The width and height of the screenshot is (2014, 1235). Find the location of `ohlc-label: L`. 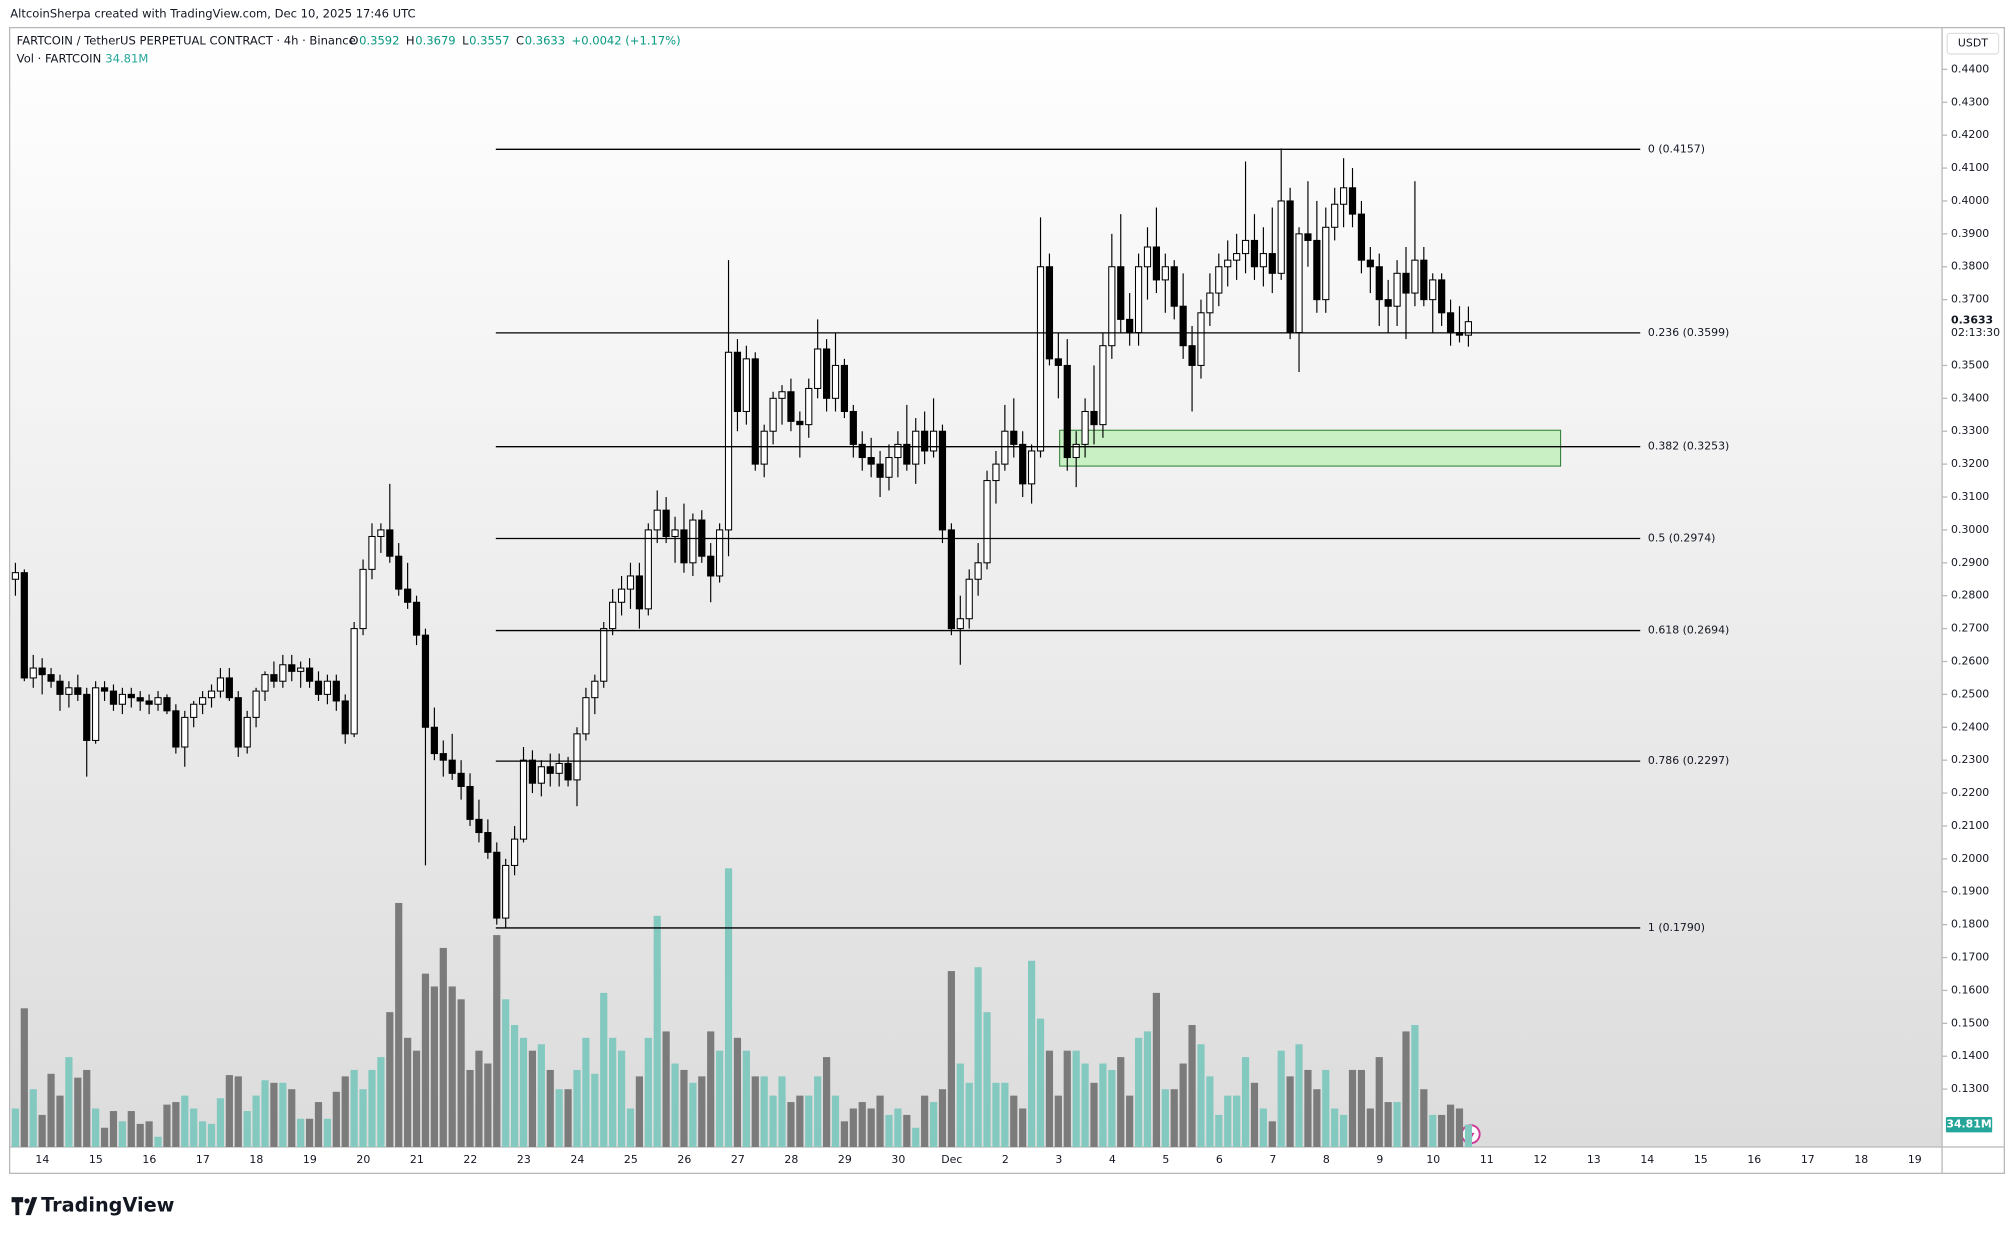

ohlc-label: L is located at coordinates (465, 41).